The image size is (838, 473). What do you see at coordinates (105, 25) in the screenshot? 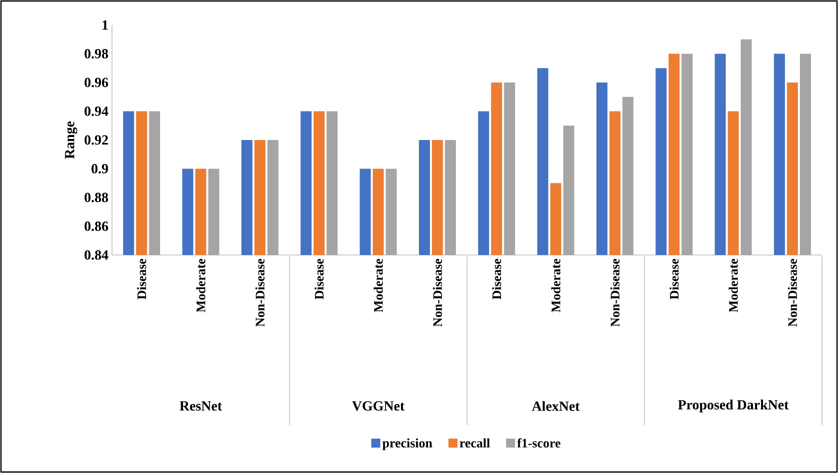
I see `y-tick-label: 1` at bounding box center [105, 25].